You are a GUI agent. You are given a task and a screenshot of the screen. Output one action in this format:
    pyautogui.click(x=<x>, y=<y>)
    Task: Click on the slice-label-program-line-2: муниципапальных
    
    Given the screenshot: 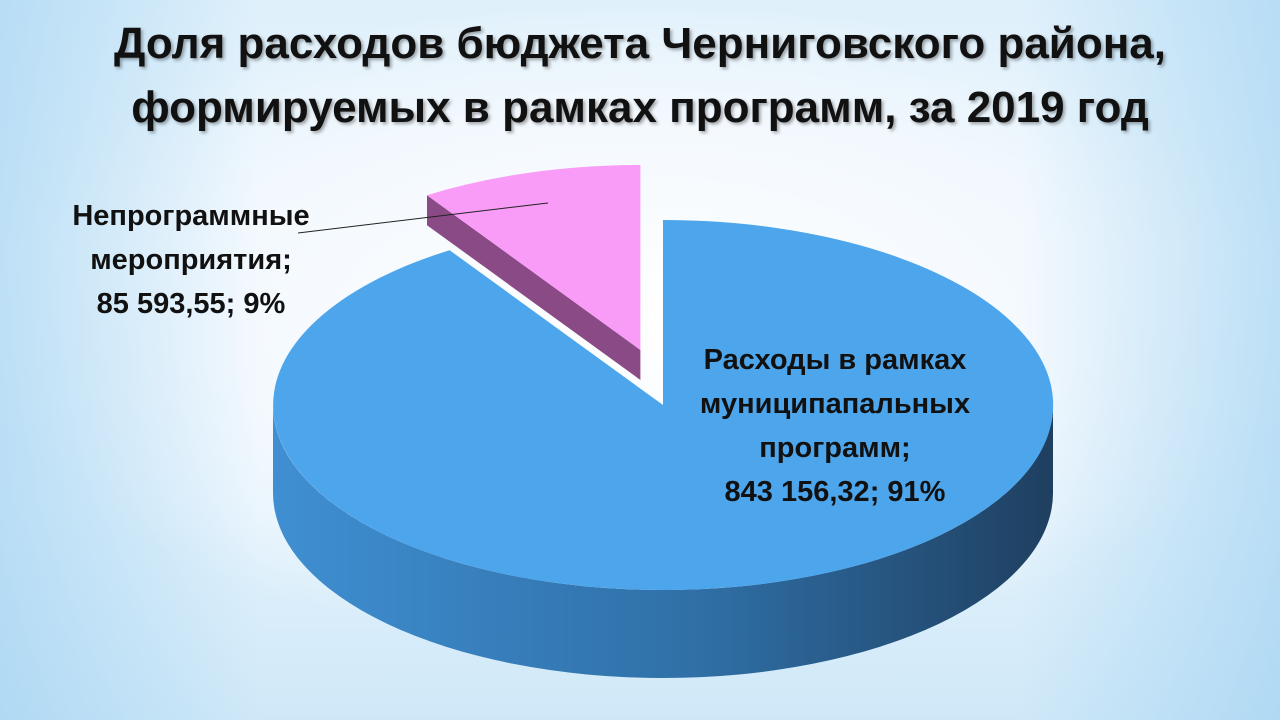 What is the action you would take?
    pyautogui.click(x=835, y=404)
    